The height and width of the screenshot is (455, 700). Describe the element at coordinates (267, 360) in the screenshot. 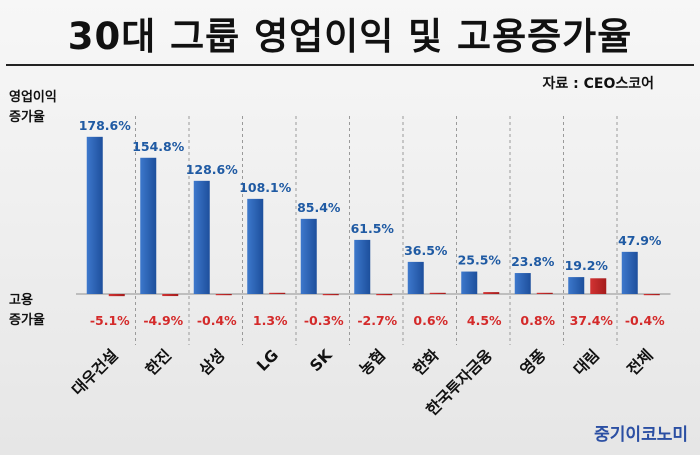

I see `category-label: LG` at that location.